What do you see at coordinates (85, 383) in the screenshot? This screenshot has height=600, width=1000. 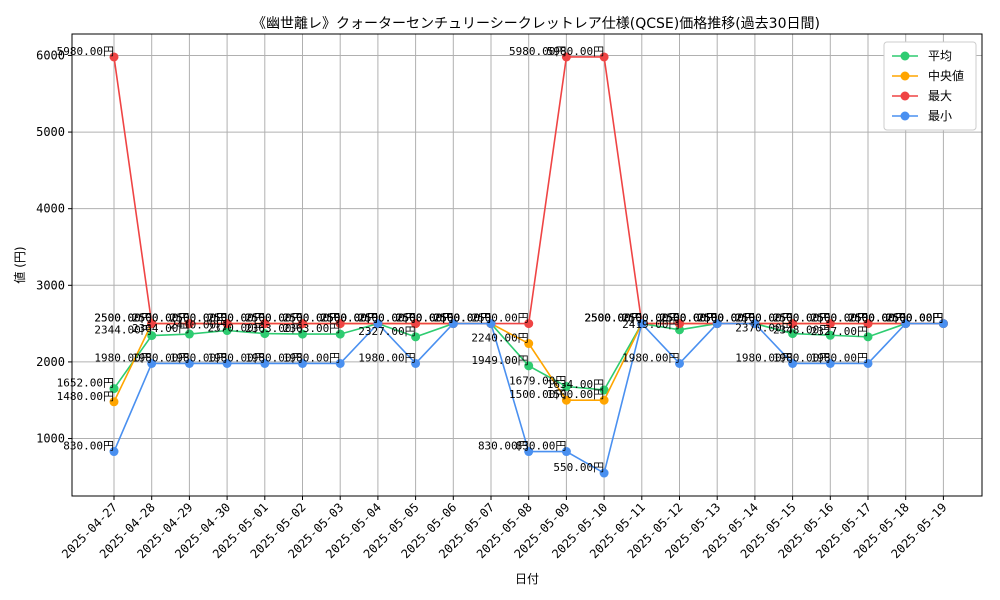 I see `data-label: 1652.00円` at bounding box center [85, 383].